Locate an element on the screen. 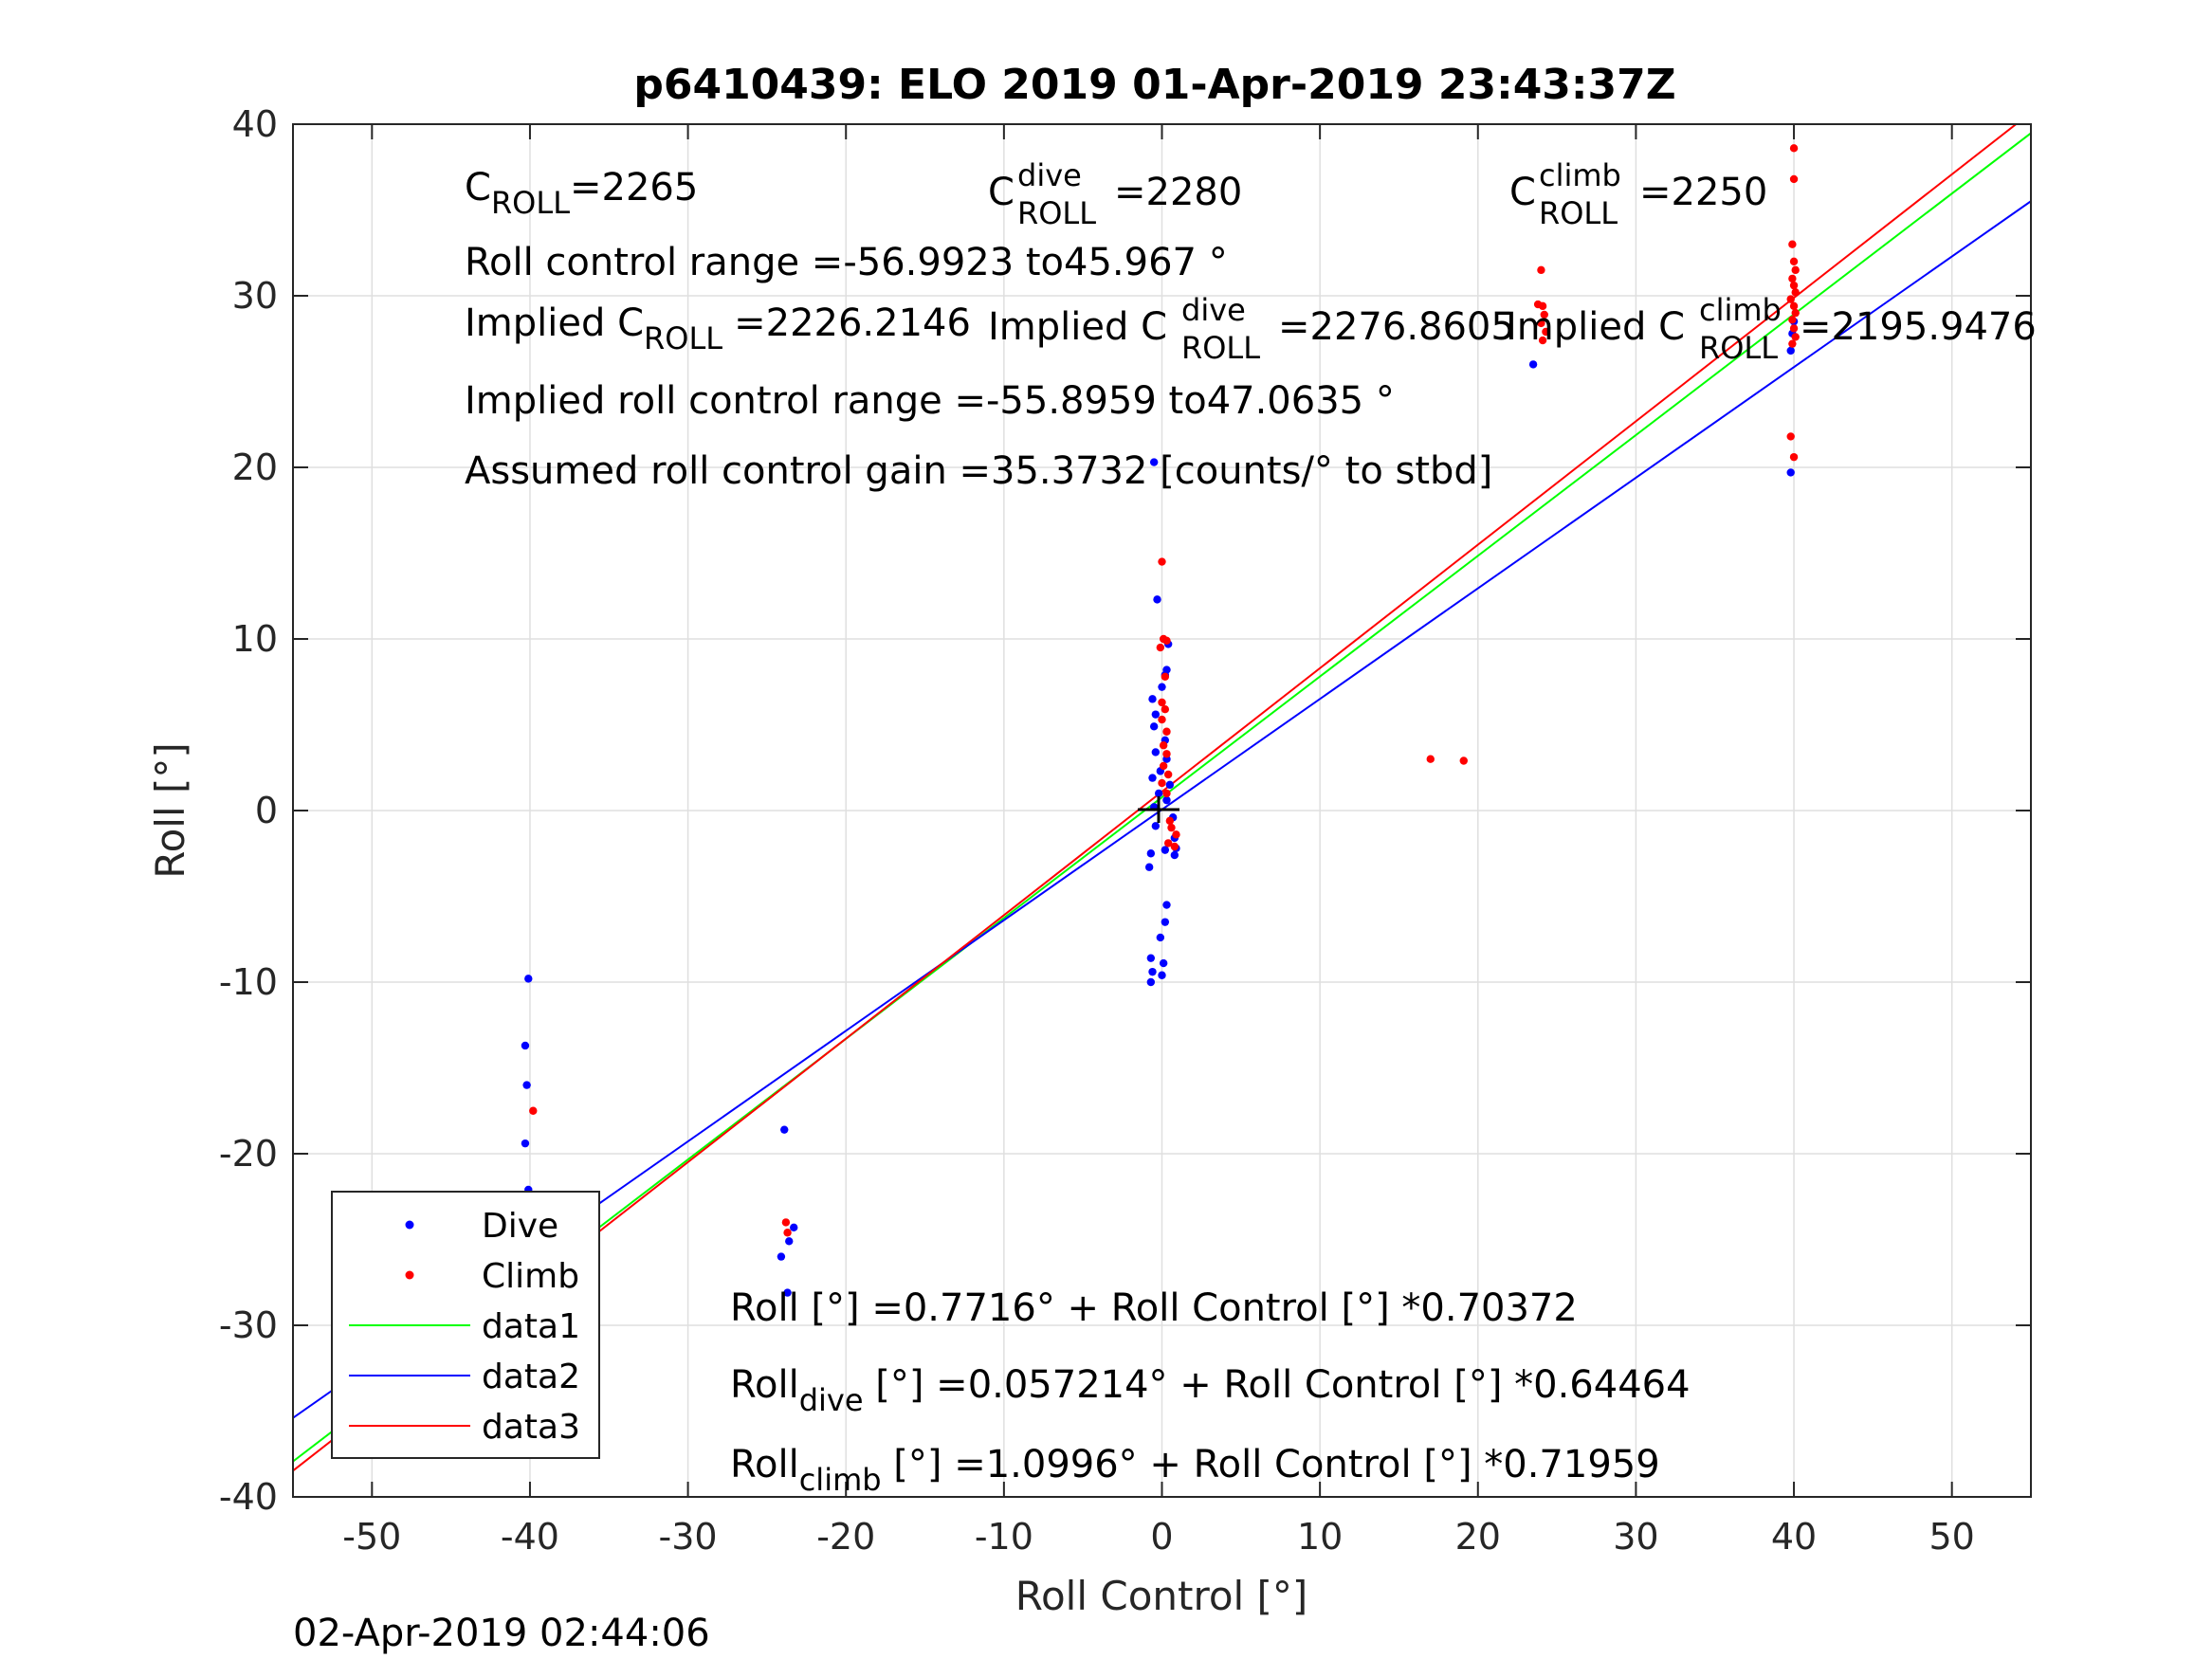 The image size is (2212, 1659). svg-text: Implied C is located at coordinates (1595, 327).